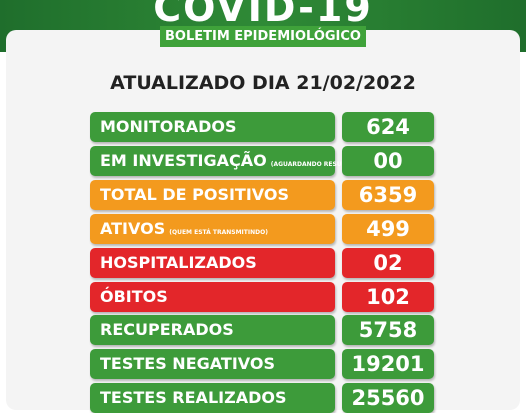  What do you see at coordinates (388, 330) in the screenshot?
I see `row-value: 5758` at bounding box center [388, 330].